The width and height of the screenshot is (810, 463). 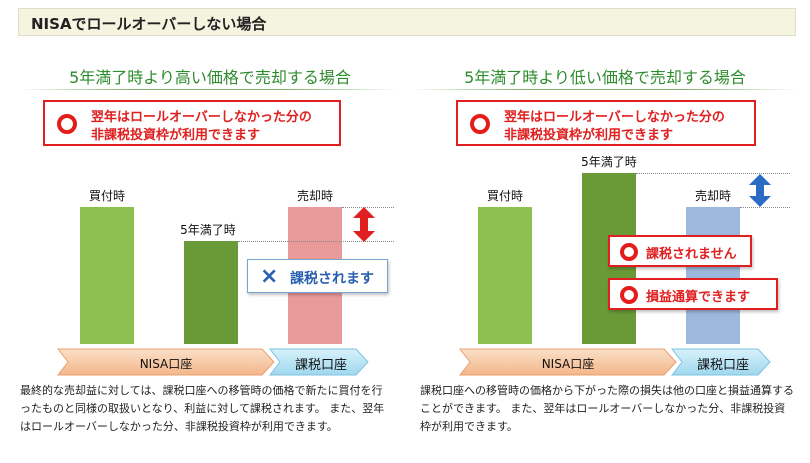 I want to click on left-gain-arrow-icon, so click(x=364, y=224).